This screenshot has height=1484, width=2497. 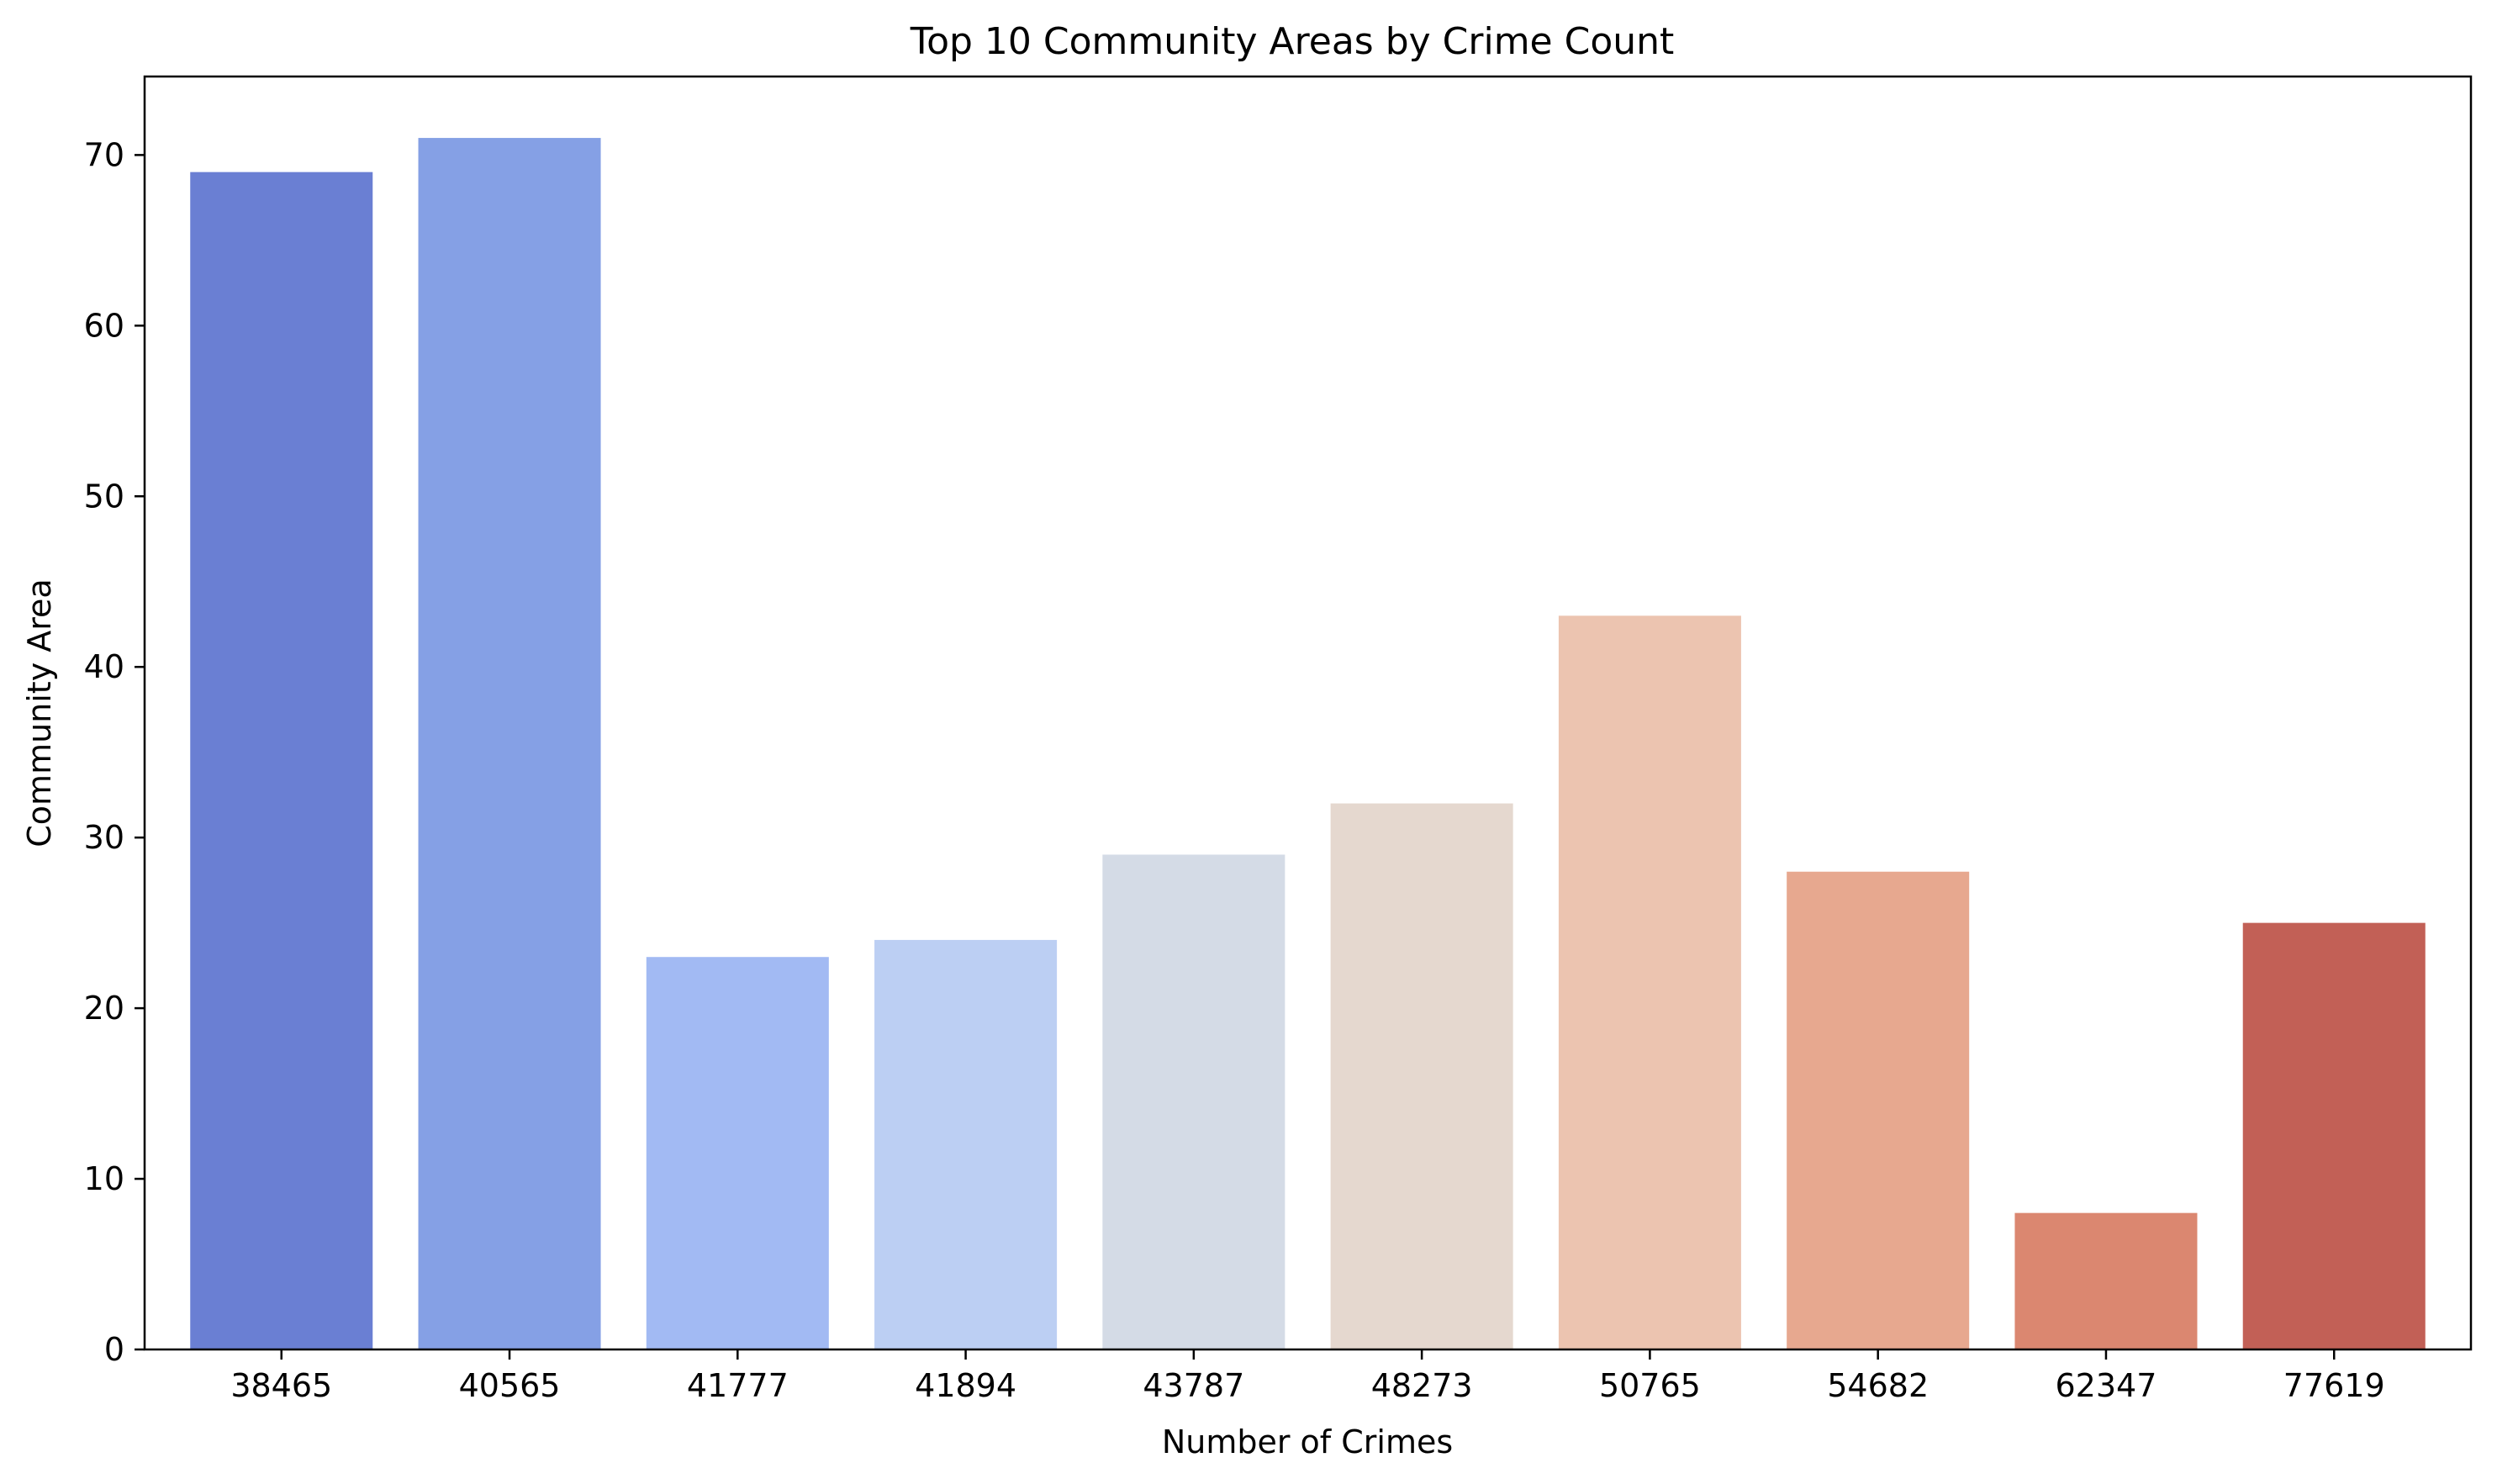 I want to click on y-tick-label: 70, so click(x=104, y=154).